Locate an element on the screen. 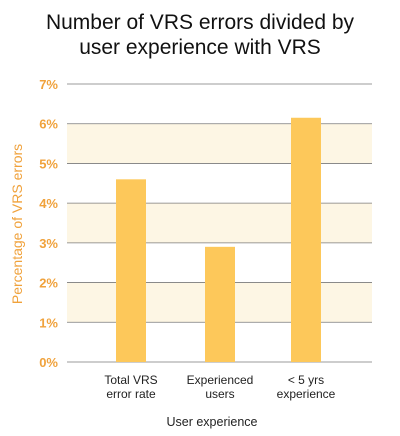 This screenshot has height=436, width=400. category-label: users is located at coordinates (219, 394).